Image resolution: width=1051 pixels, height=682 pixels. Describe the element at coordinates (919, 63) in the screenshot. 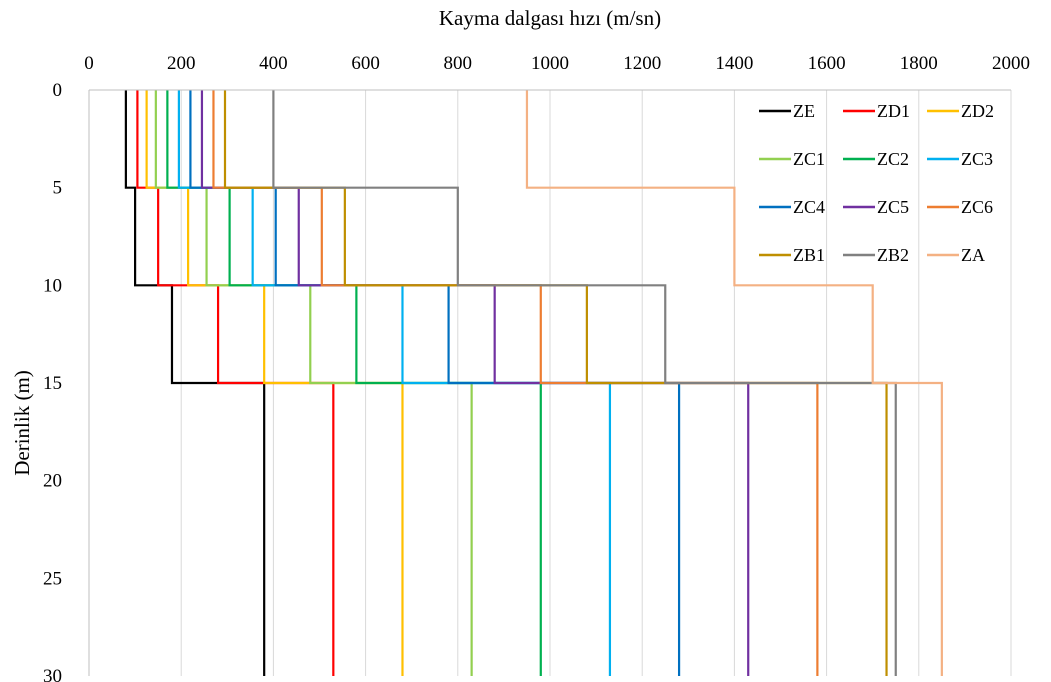

I see `x-tick-label: 1800` at that location.